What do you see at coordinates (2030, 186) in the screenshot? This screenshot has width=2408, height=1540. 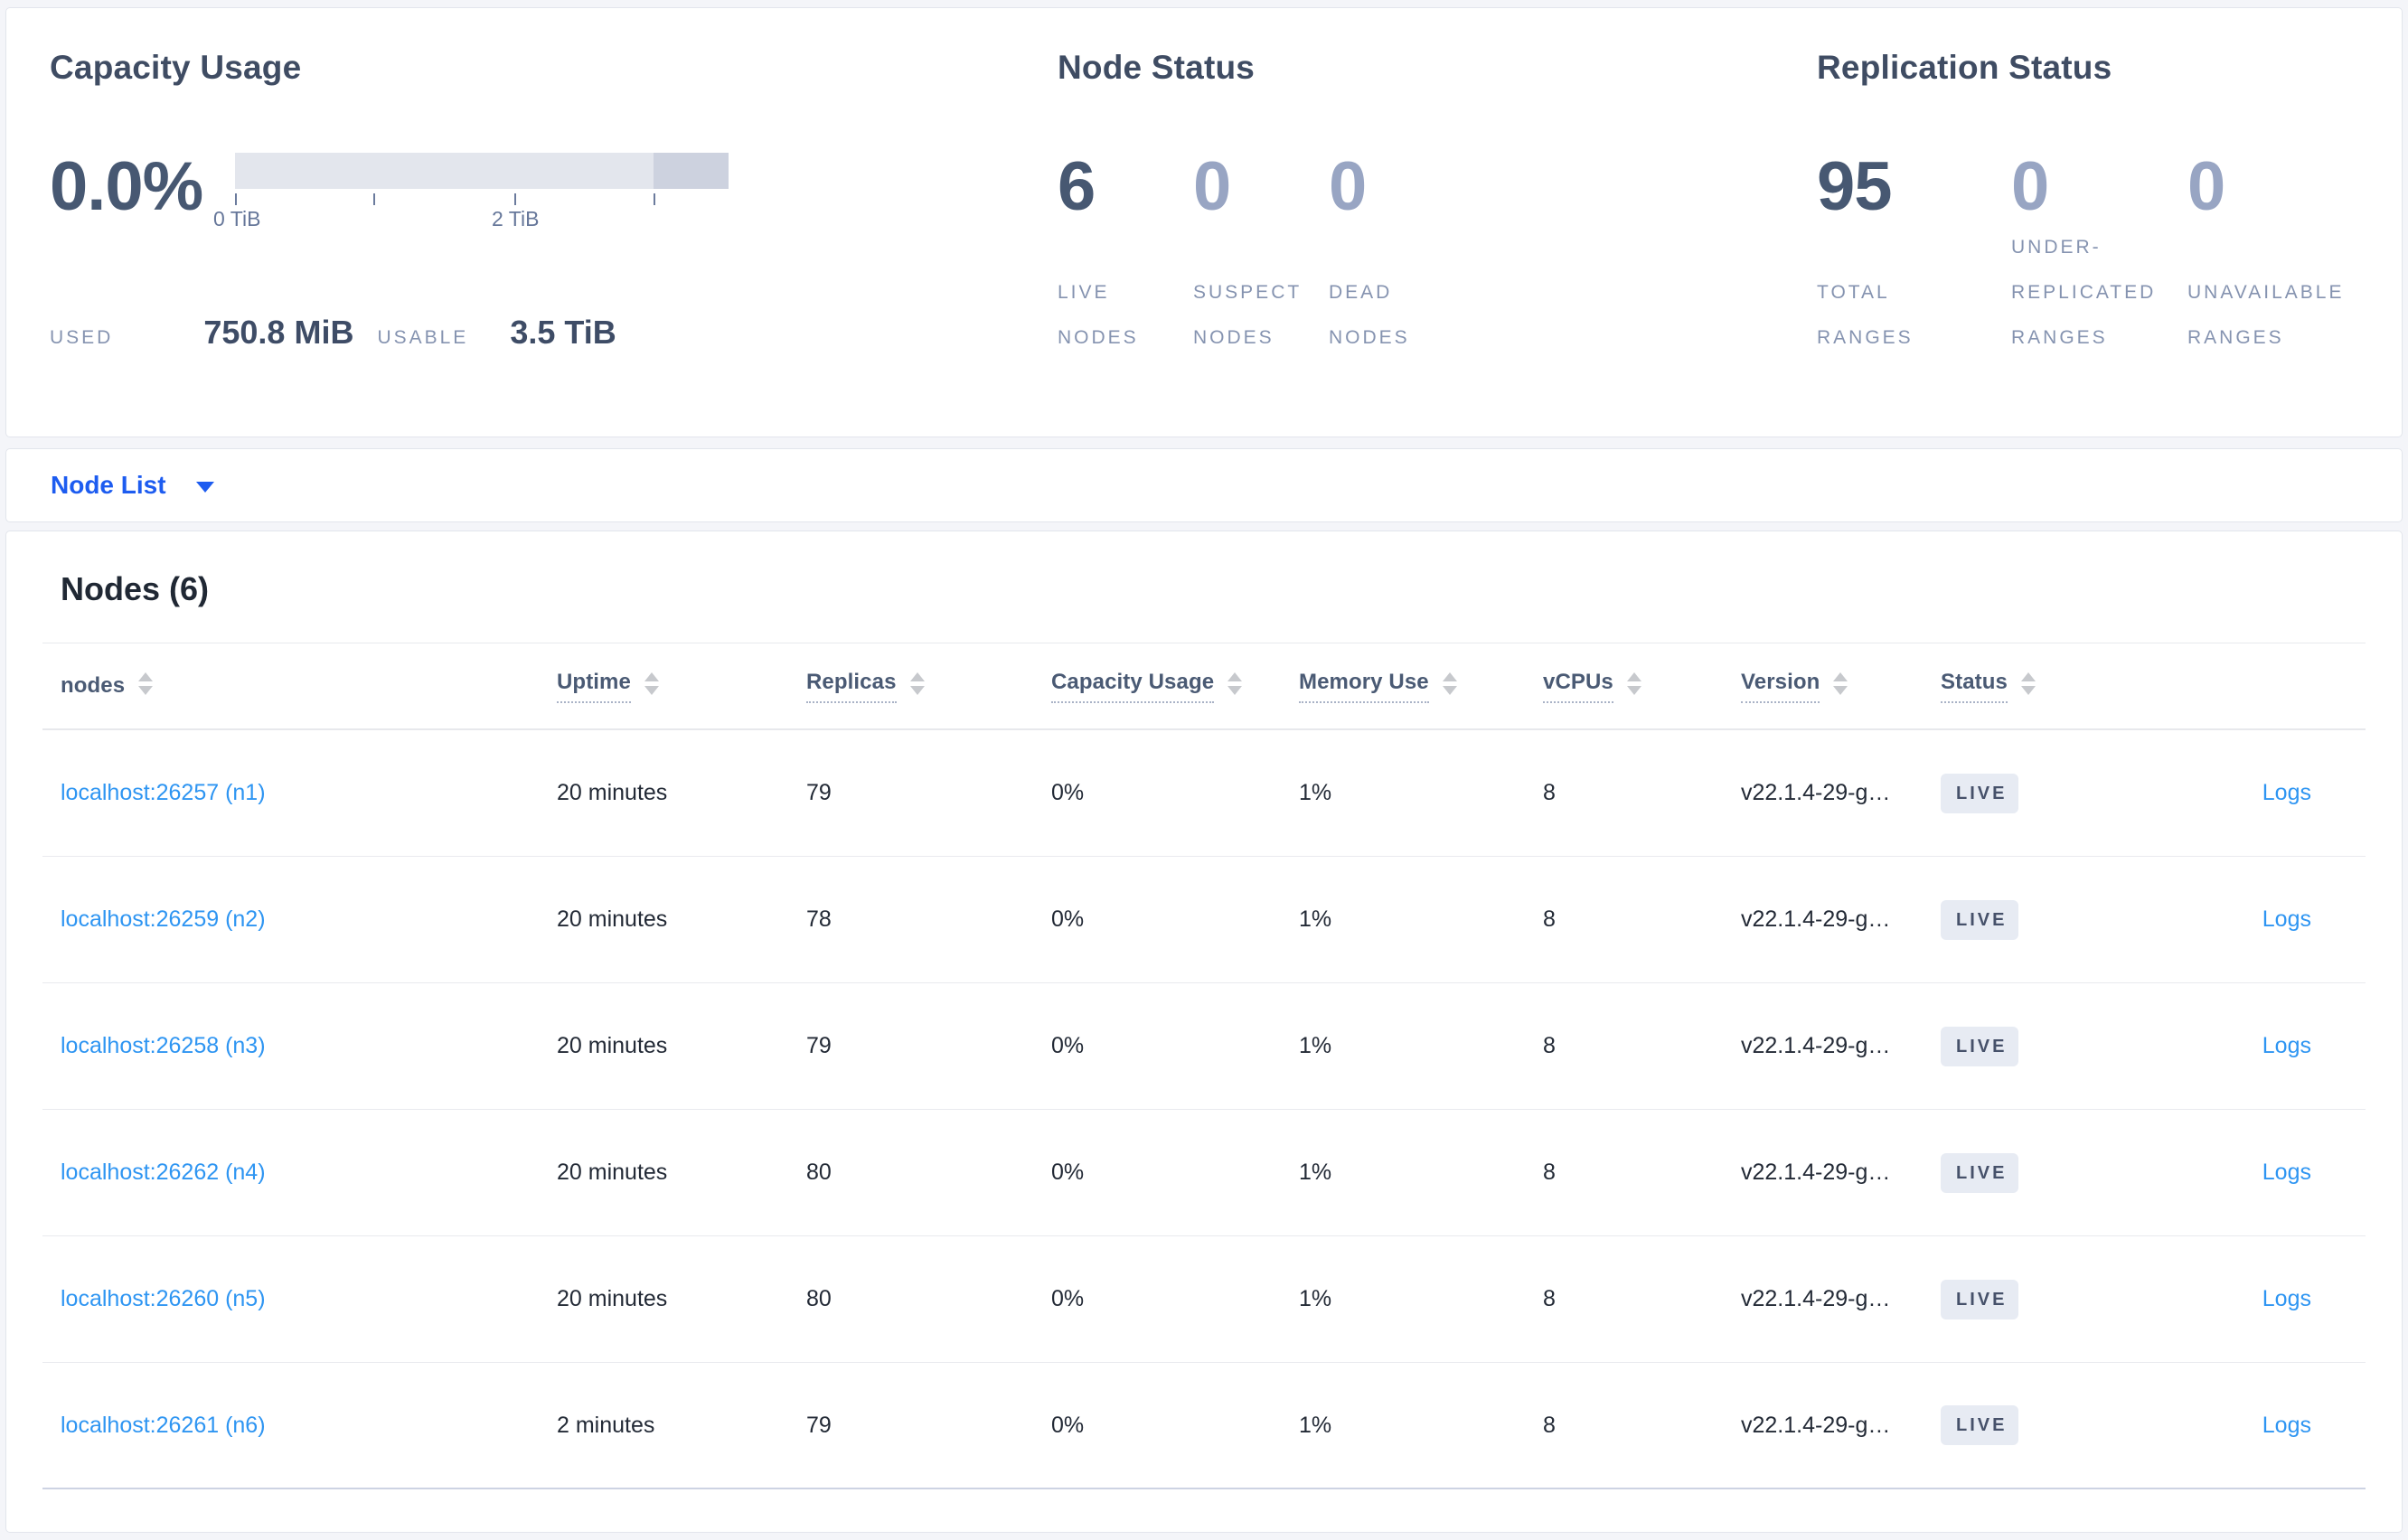 I see `under-replicated-ranges-value: 0` at bounding box center [2030, 186].